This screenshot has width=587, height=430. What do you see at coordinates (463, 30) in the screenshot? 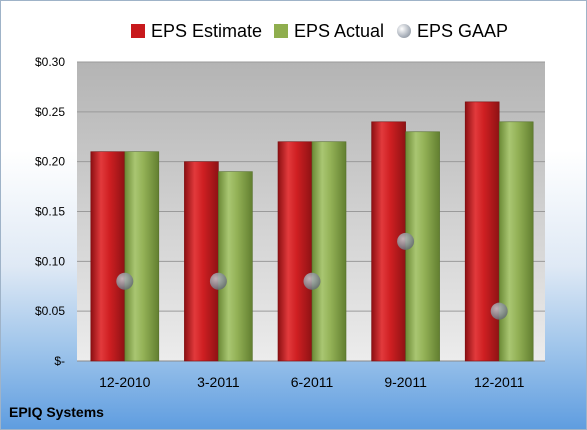
I see `legend-label-gaap: EPS GAAP` at bounding box center [463, 30].